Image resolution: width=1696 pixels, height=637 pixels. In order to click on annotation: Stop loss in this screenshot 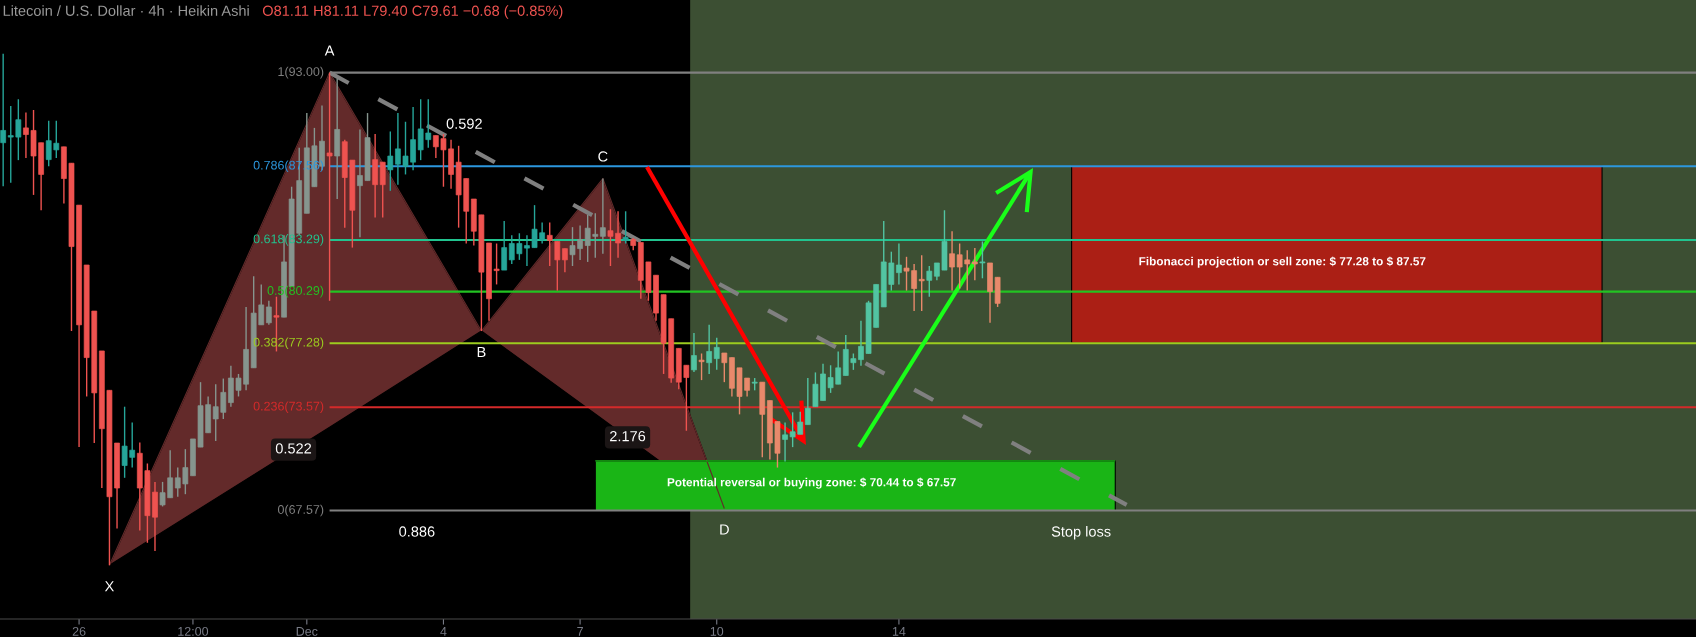, I will do `click(1081, 532)`.